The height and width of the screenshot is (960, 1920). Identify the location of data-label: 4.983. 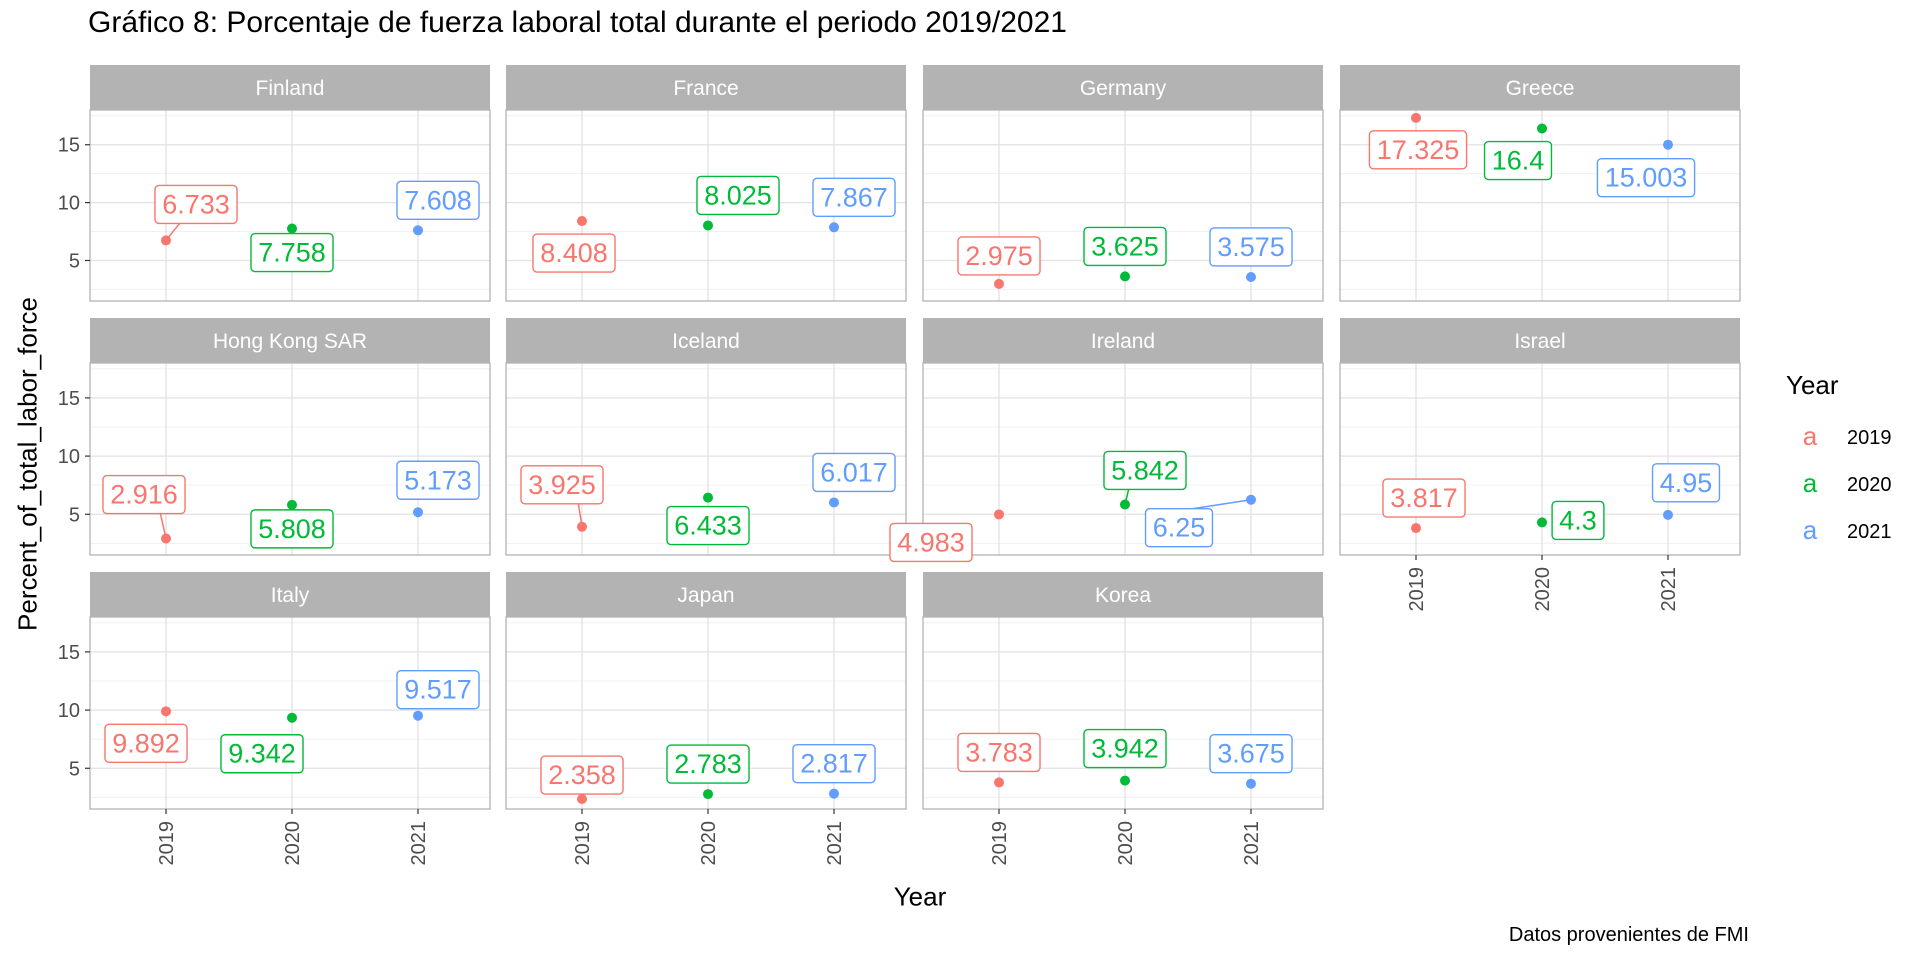
(931, 542).